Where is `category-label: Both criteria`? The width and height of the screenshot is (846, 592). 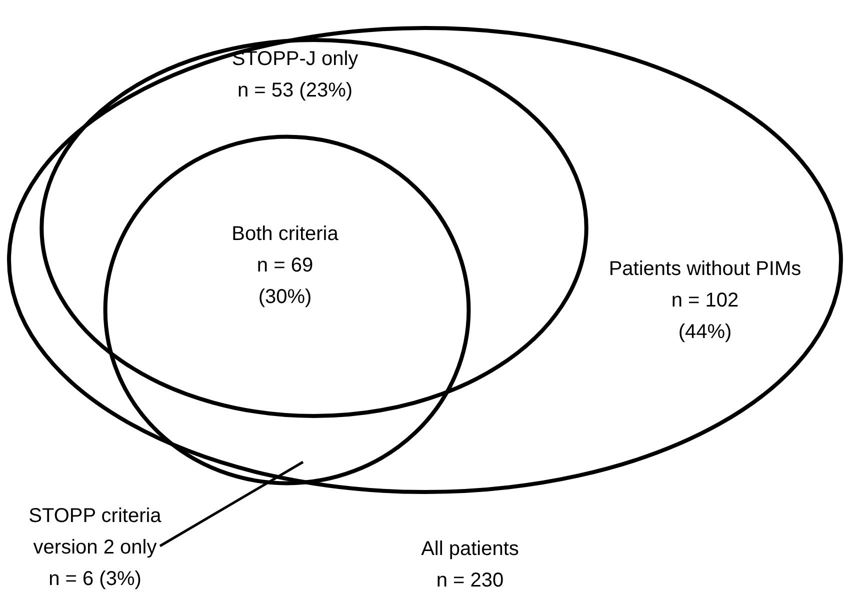 category-label: Both criteria is located at coordinates (286, 234).